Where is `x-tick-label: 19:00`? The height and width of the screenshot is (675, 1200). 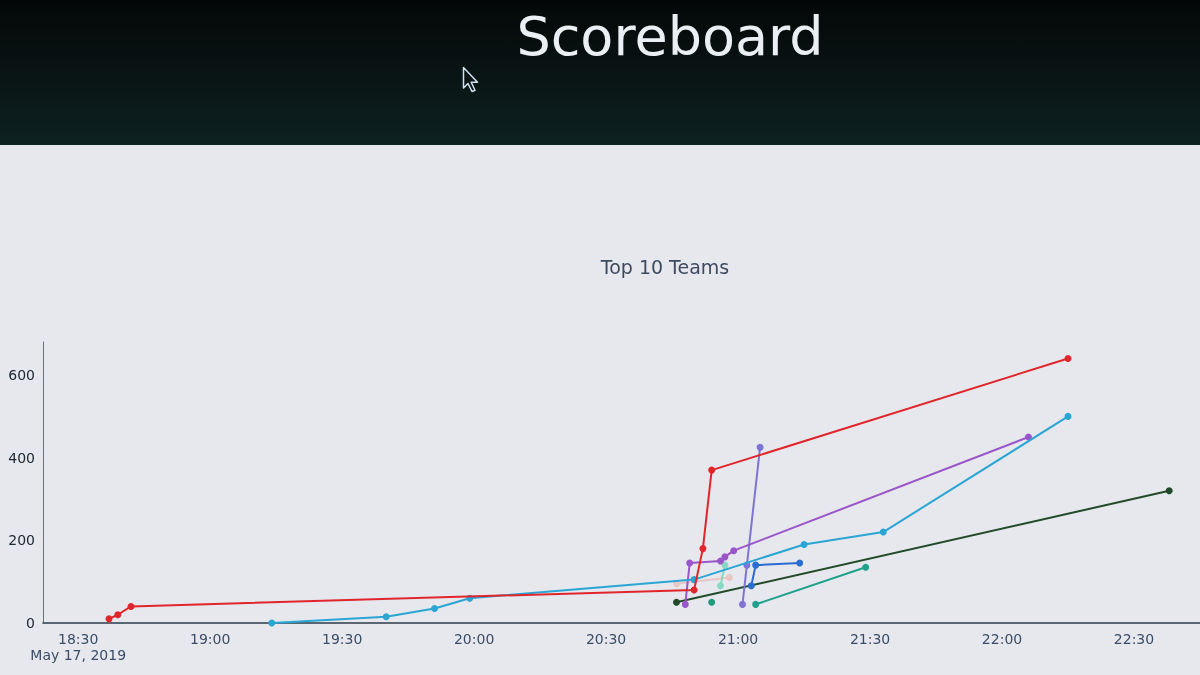 x-tick-label: 19:00 is located at coordinates (210, 639).